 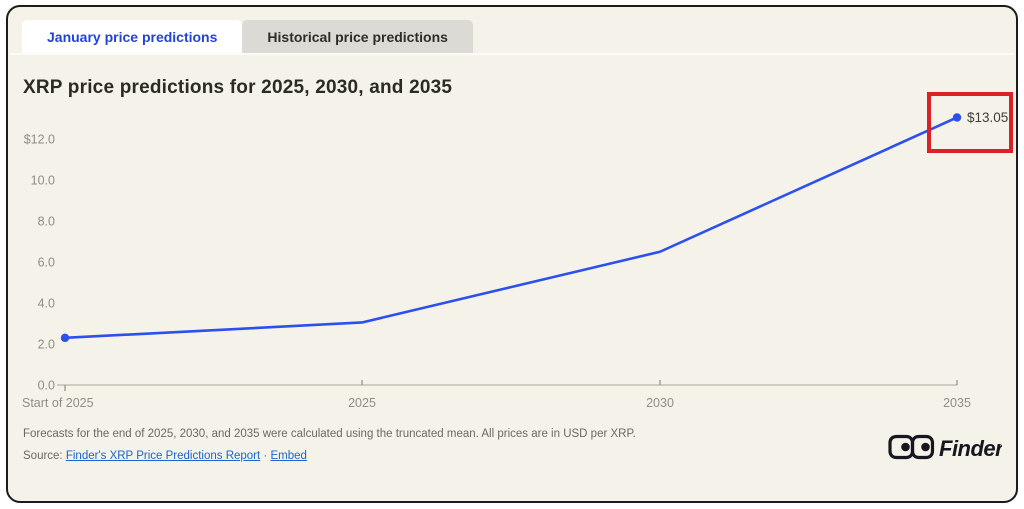 I want to click on x-axis-label: 2025, so click(x=362, y=403).